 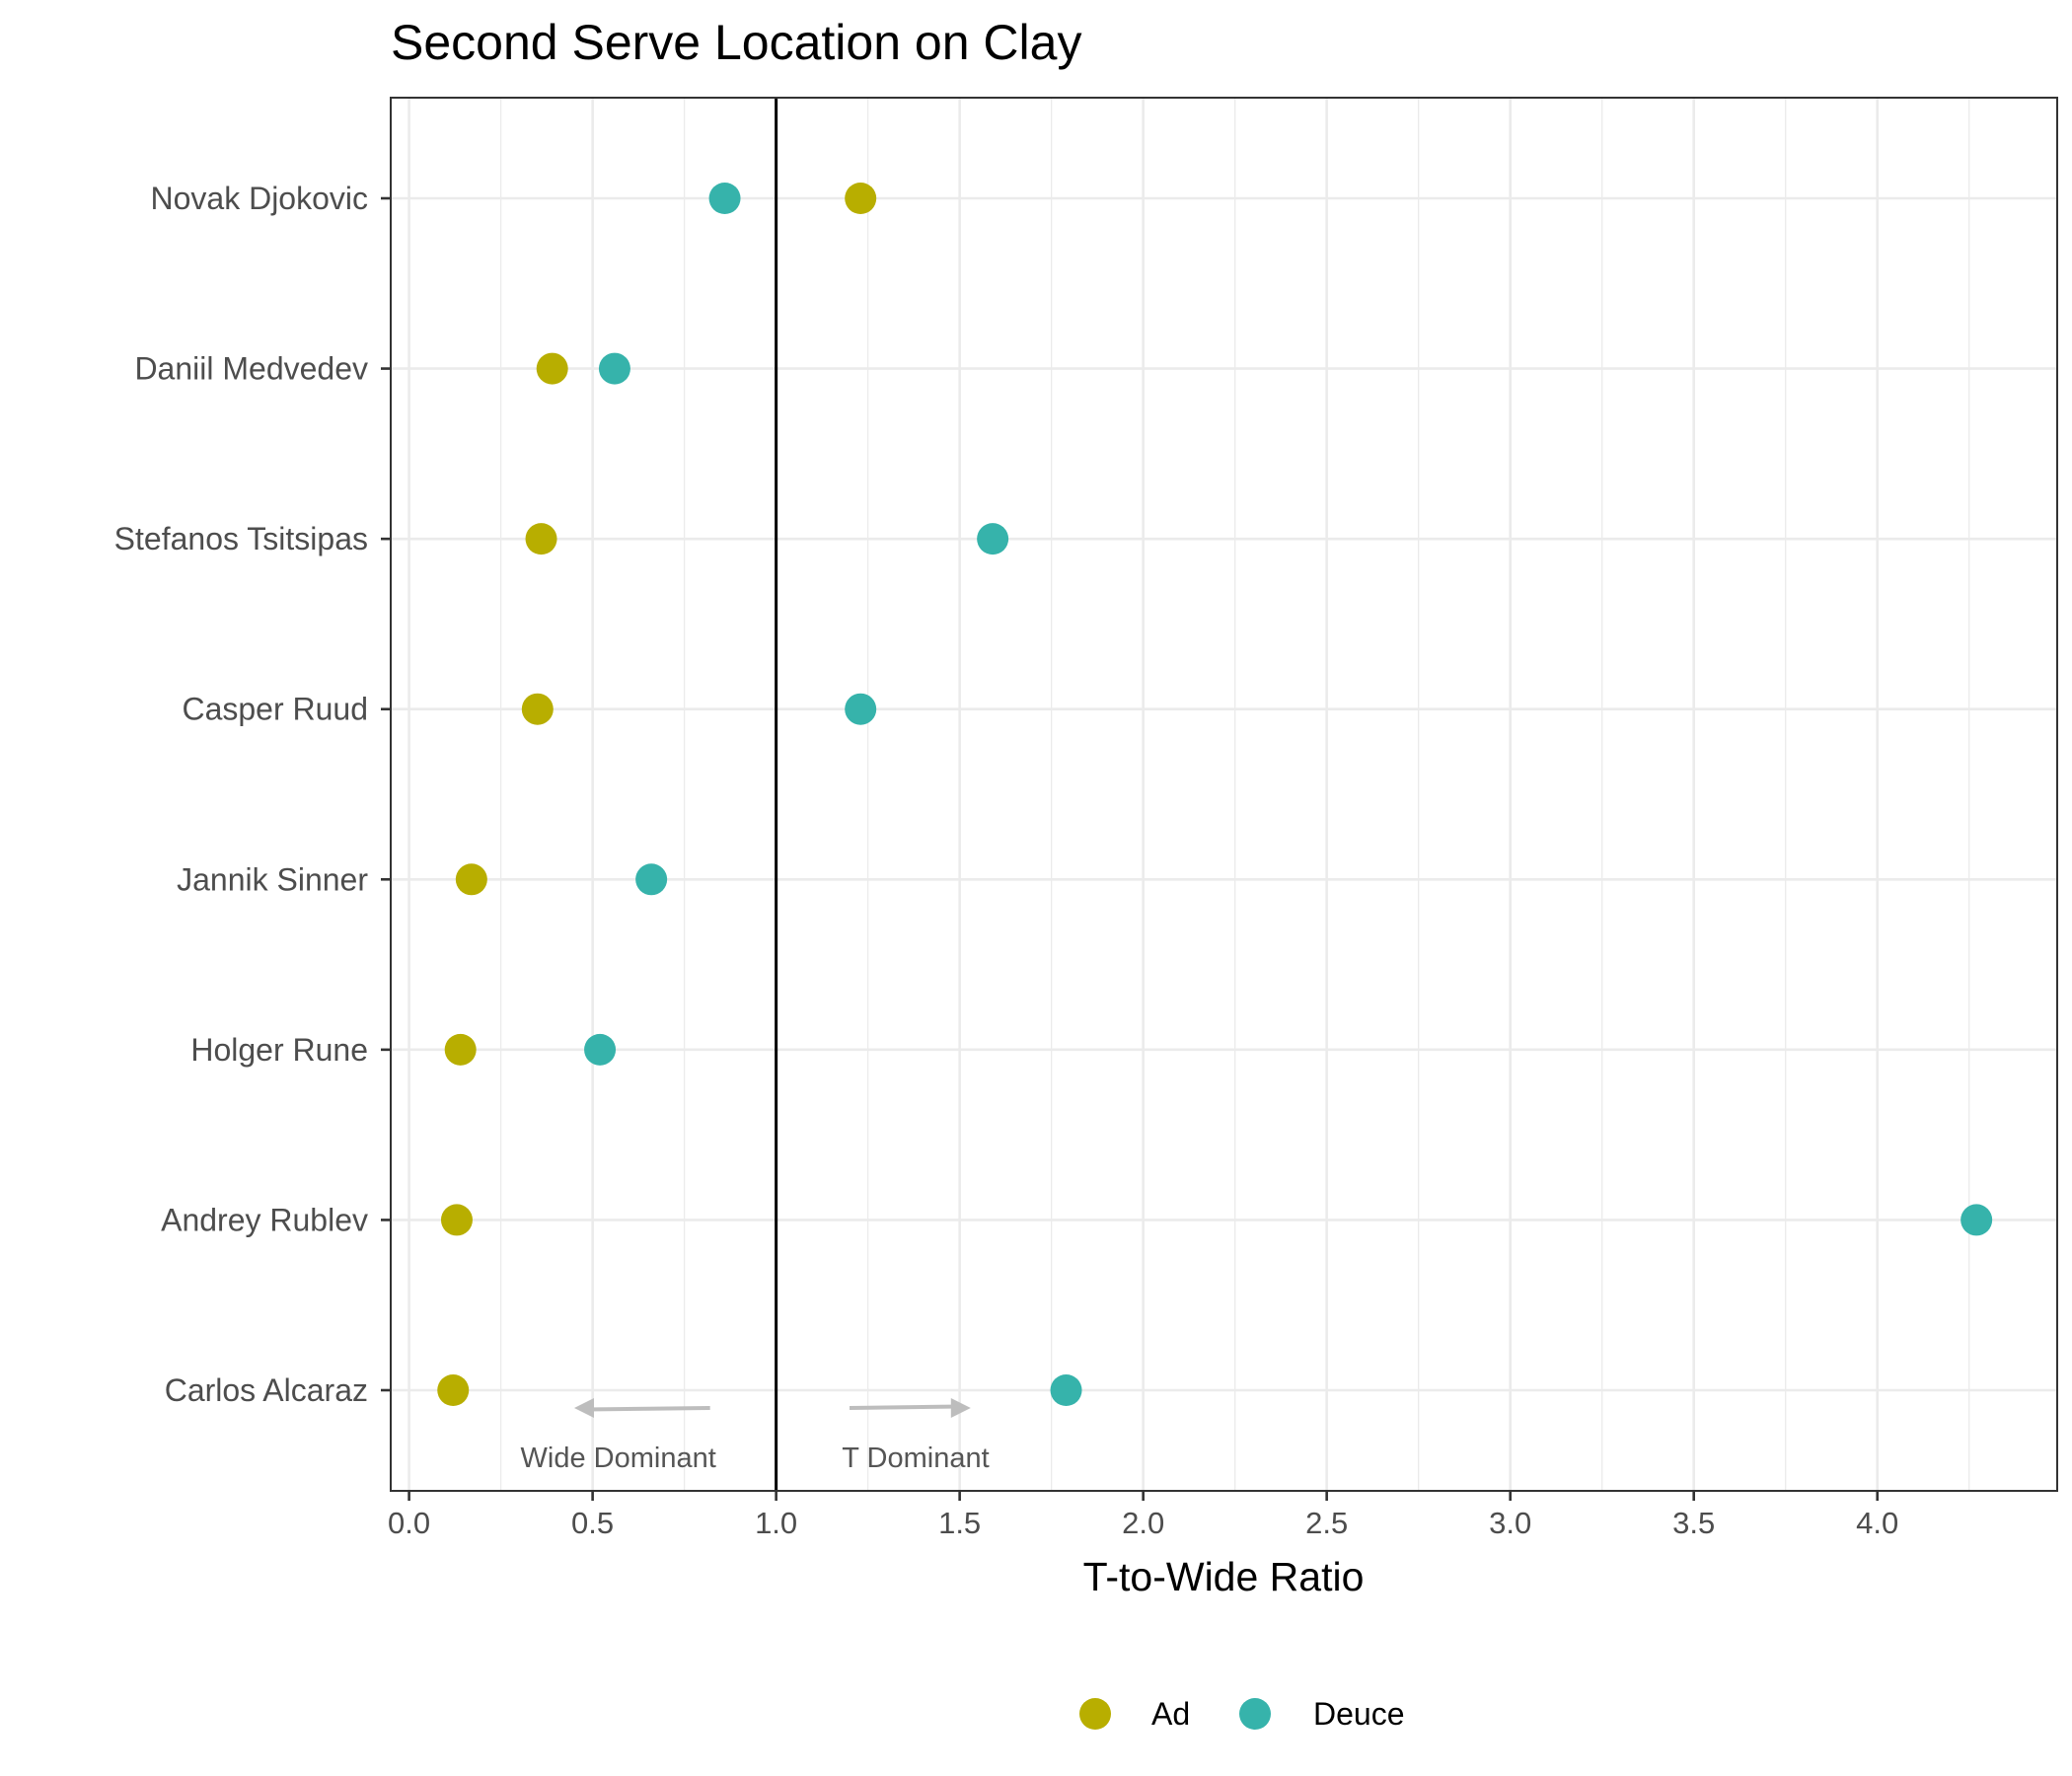 What do you see at coordinates (916, 1459) in the screenshot?
I see `annotation-label: T Dominant` at bounding box center [916, 1459].